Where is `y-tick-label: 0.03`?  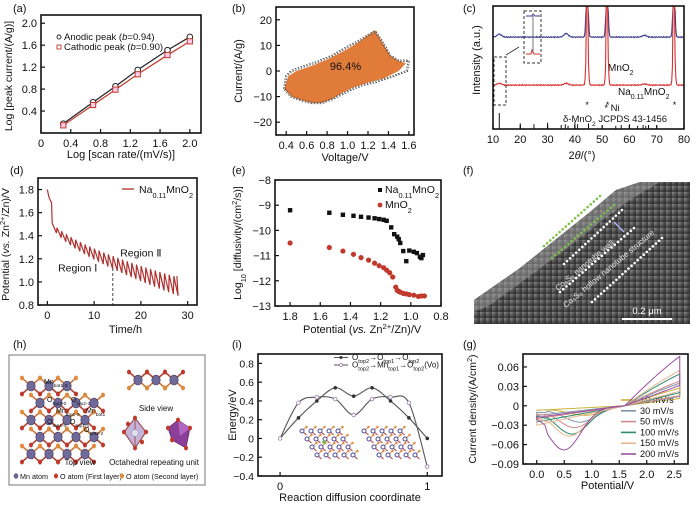 y-tick-label: 0.03 is located at coordinates (508, 387).